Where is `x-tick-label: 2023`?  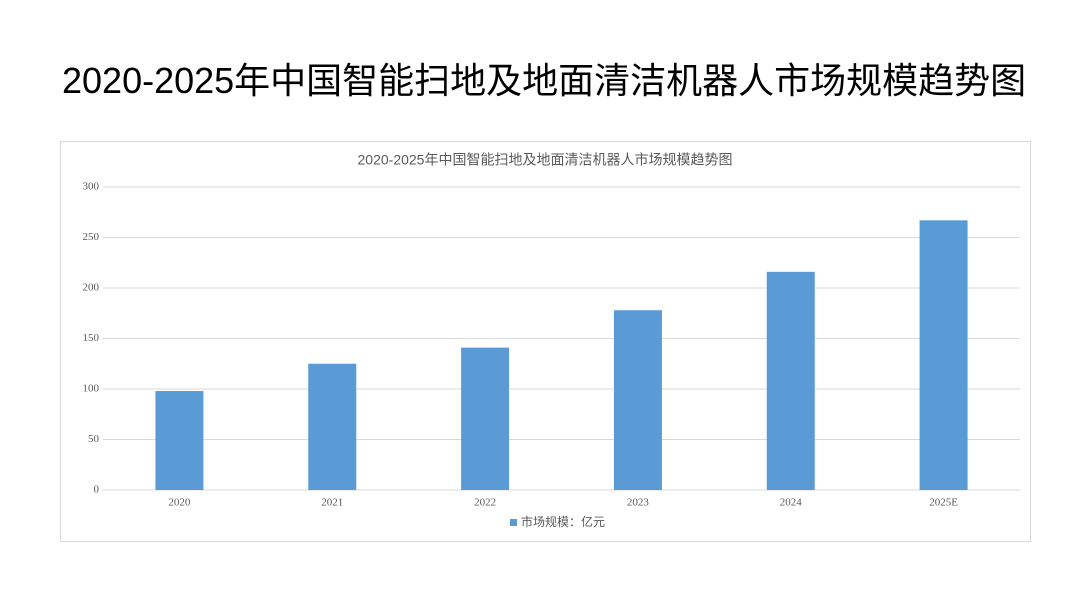 x-tick-label: 2023 is located at coordinates (638, 503).